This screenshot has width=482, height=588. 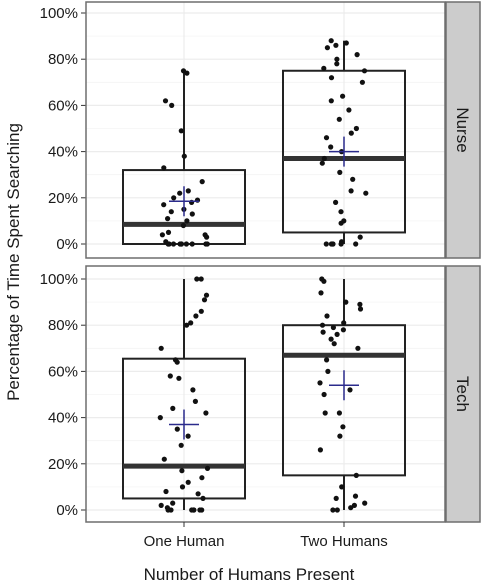 I want to click on facet-strip, so click(x=463, y=394).